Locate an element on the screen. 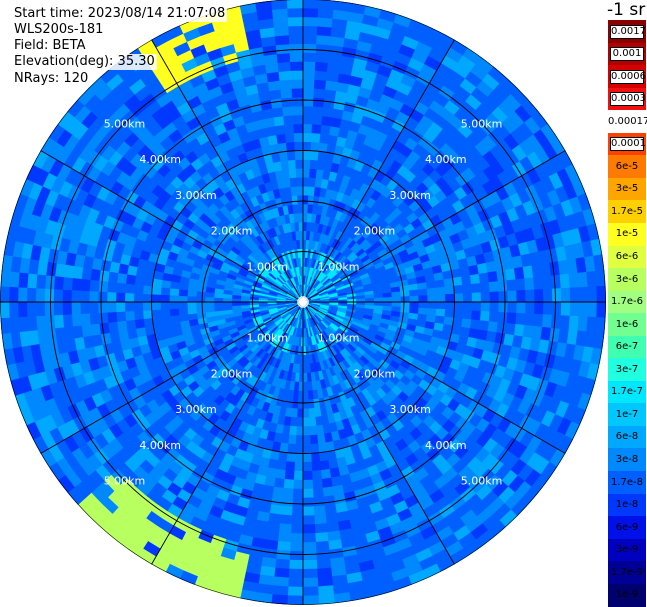 The image size is (647, 607). colorbar-tick-label: 6e-8 is located at coordinates (627, 437).